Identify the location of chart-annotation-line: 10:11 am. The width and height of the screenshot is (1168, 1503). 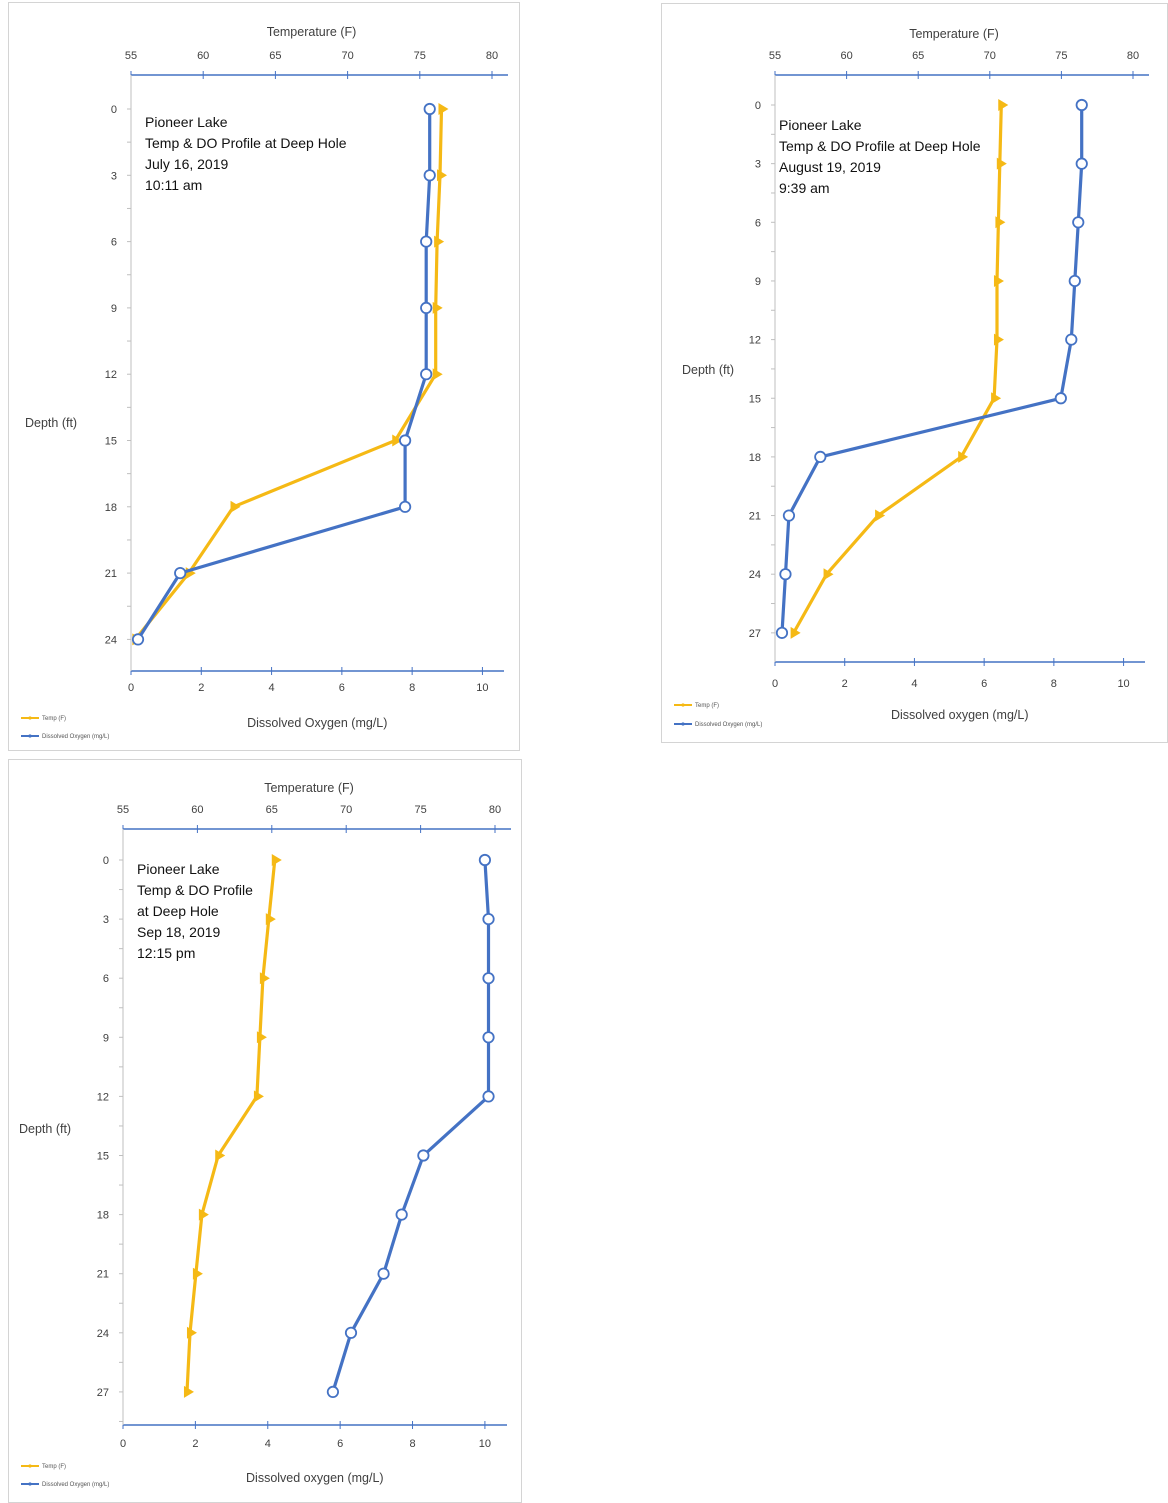
(173, 185).